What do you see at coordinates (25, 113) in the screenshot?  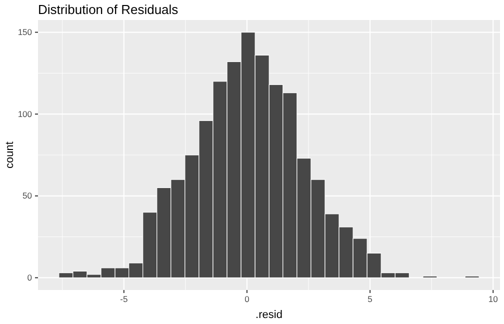 I see `y-tick-label: 100` at bounding box center [25, 113].